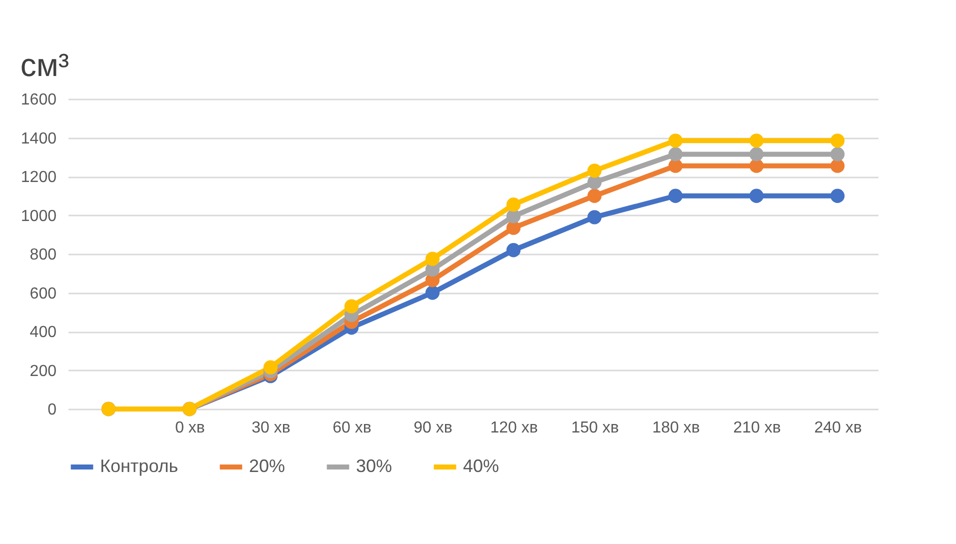  What do you see at coordinates (514, 428) in the screenshot?
I see `x-tick-label: 120 хв` at bounding box center [514, 428].